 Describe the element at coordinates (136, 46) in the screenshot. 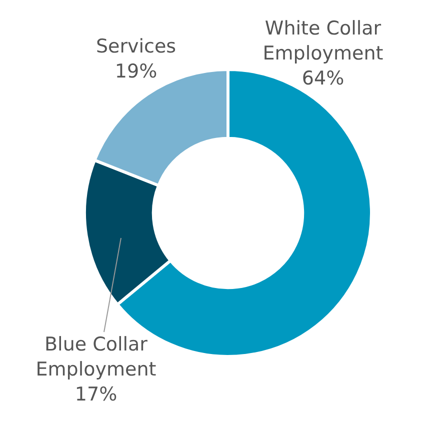

I see `slice-label: Services` at that location.